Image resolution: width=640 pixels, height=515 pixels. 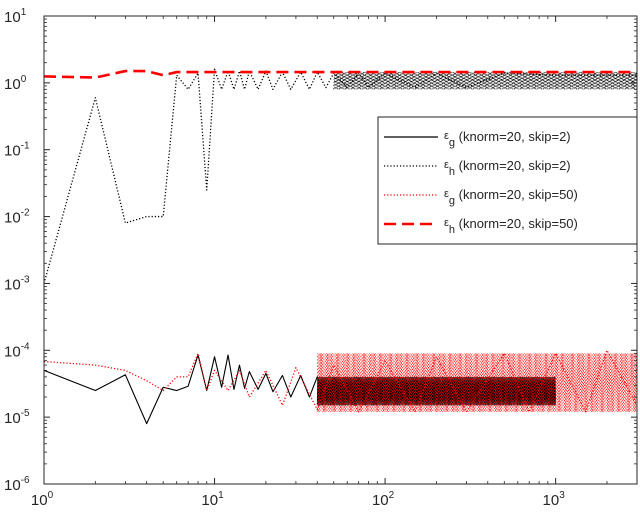 I want to click on y-tick-label-6: 10⁻⁵, so click(x=17, y=417).